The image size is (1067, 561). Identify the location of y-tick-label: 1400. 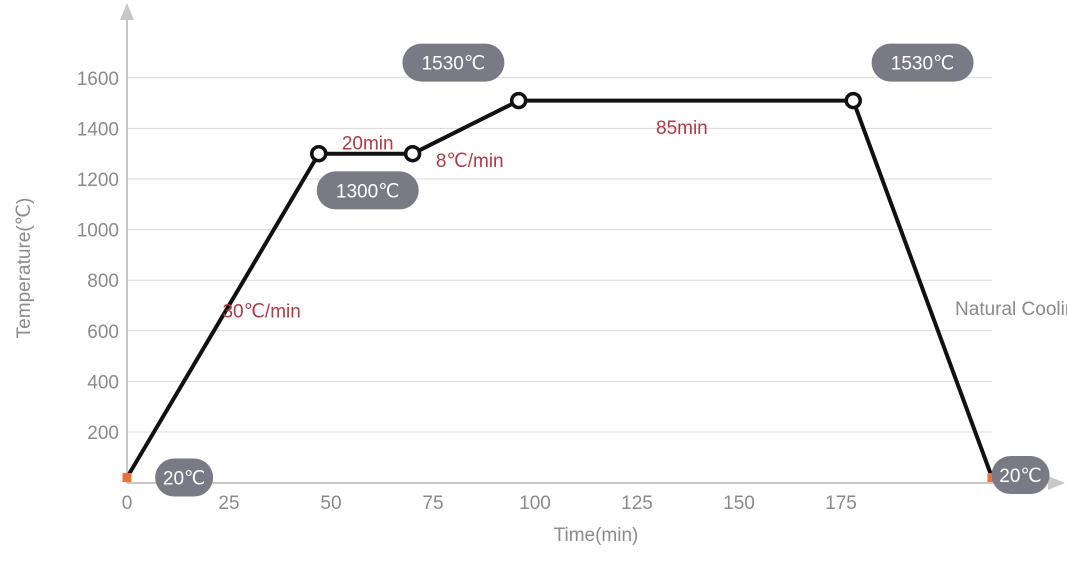
(98, 129).